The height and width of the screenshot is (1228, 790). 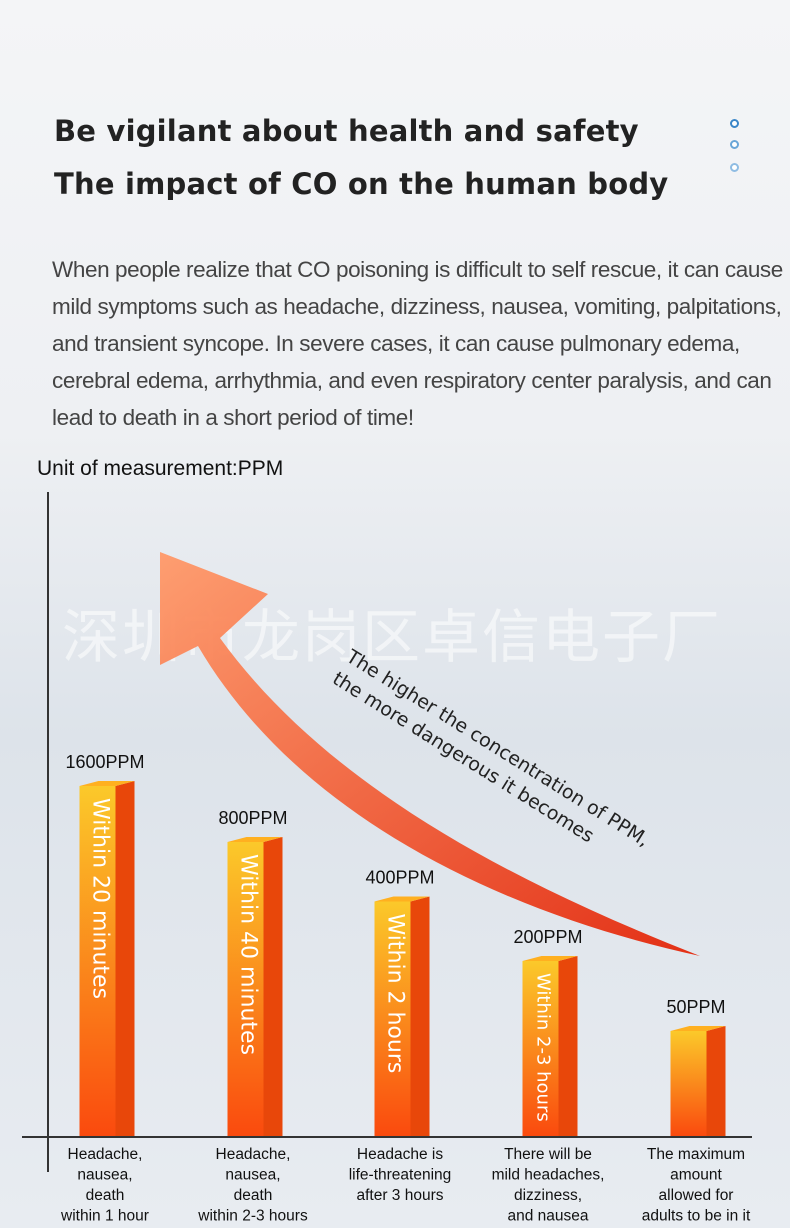 I want to click on x-tick-label: adults to be in it, so click(x=696, y=1216).